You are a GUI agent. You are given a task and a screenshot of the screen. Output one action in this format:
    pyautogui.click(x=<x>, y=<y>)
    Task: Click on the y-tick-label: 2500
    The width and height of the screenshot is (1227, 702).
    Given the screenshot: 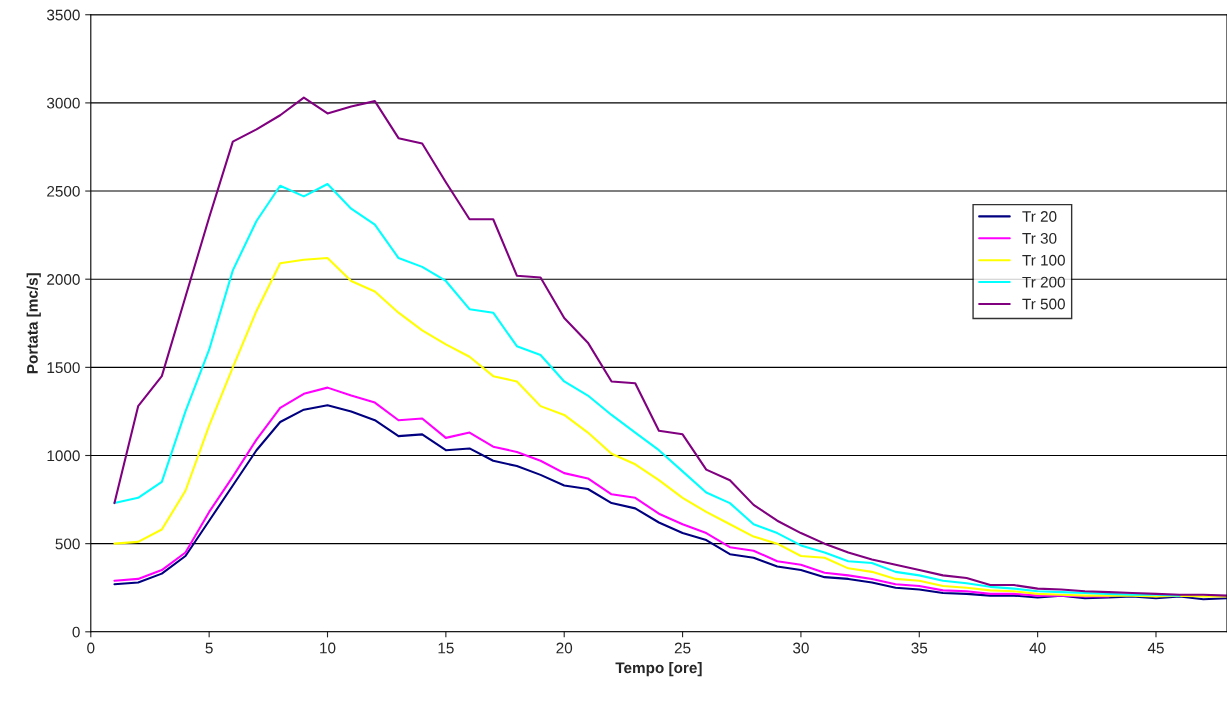 What is the action you would take?
    pyautogui.click(x=63, y=191)
    